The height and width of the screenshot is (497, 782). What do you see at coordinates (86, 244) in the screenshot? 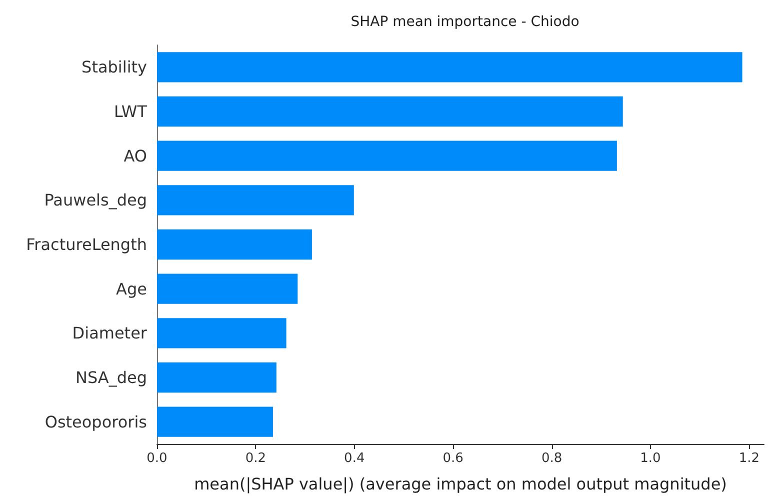
I see `y-tick-label: FractureLength` at bounding box center [86, 244].